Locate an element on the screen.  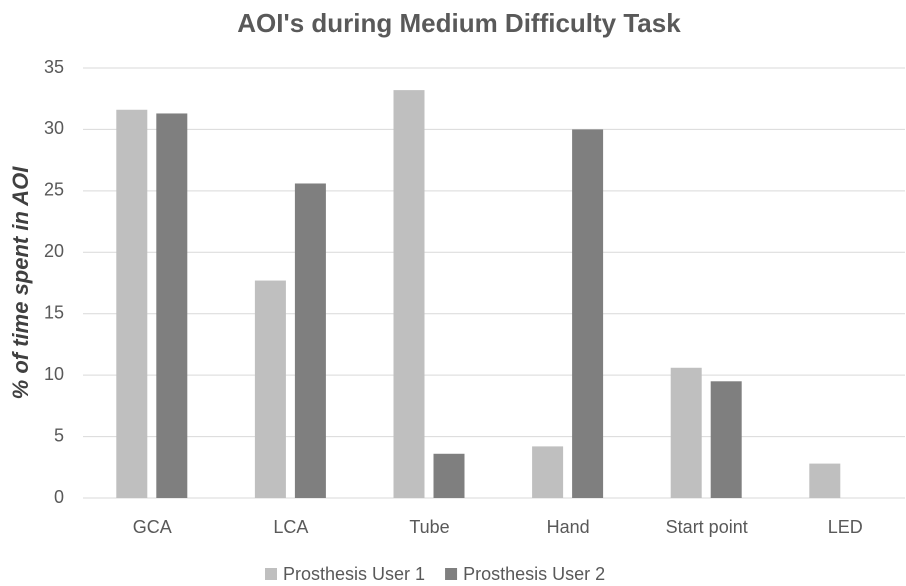
y-tick-label: 5 is located at coordinates (59, 435).